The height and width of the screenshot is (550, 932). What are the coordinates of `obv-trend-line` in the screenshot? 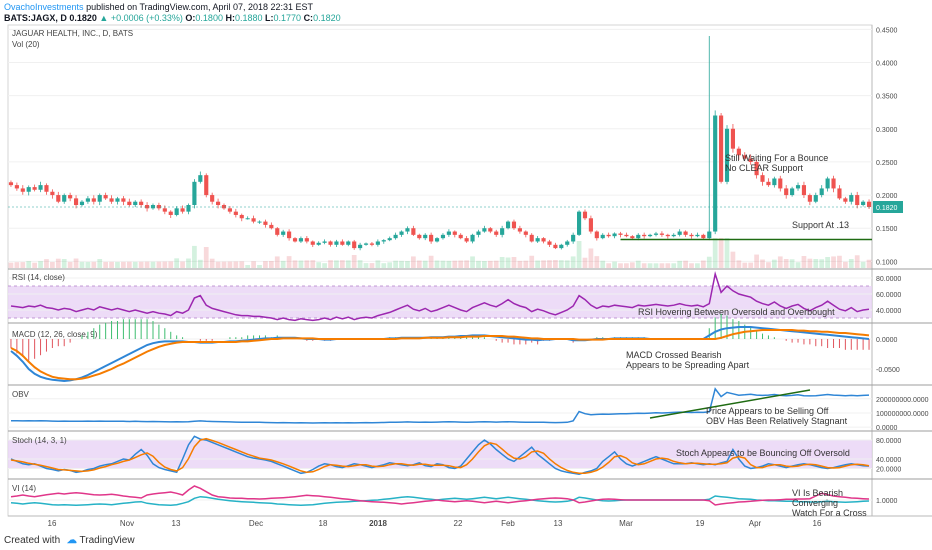 It's located at (730, 404).